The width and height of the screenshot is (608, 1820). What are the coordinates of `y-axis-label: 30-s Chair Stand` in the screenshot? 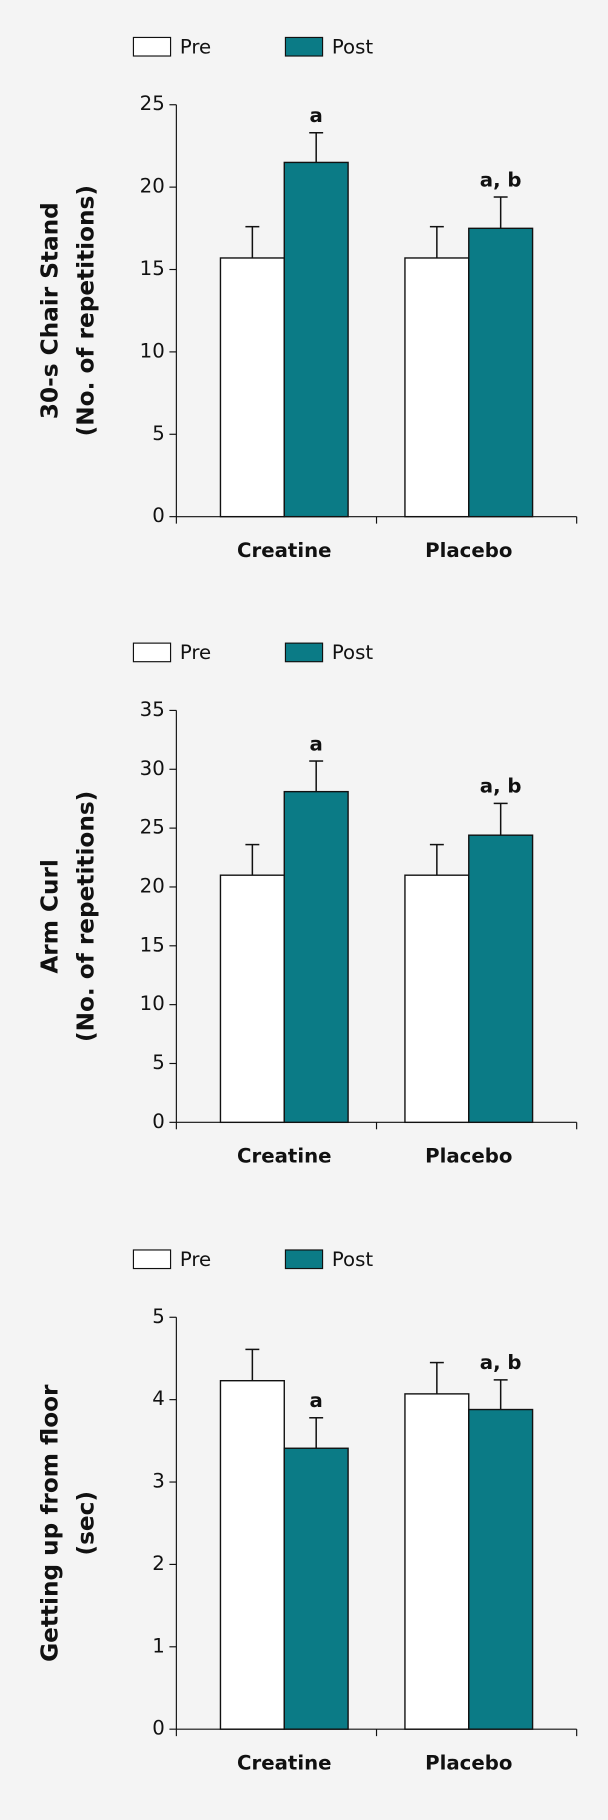 It's located at (50, 310).